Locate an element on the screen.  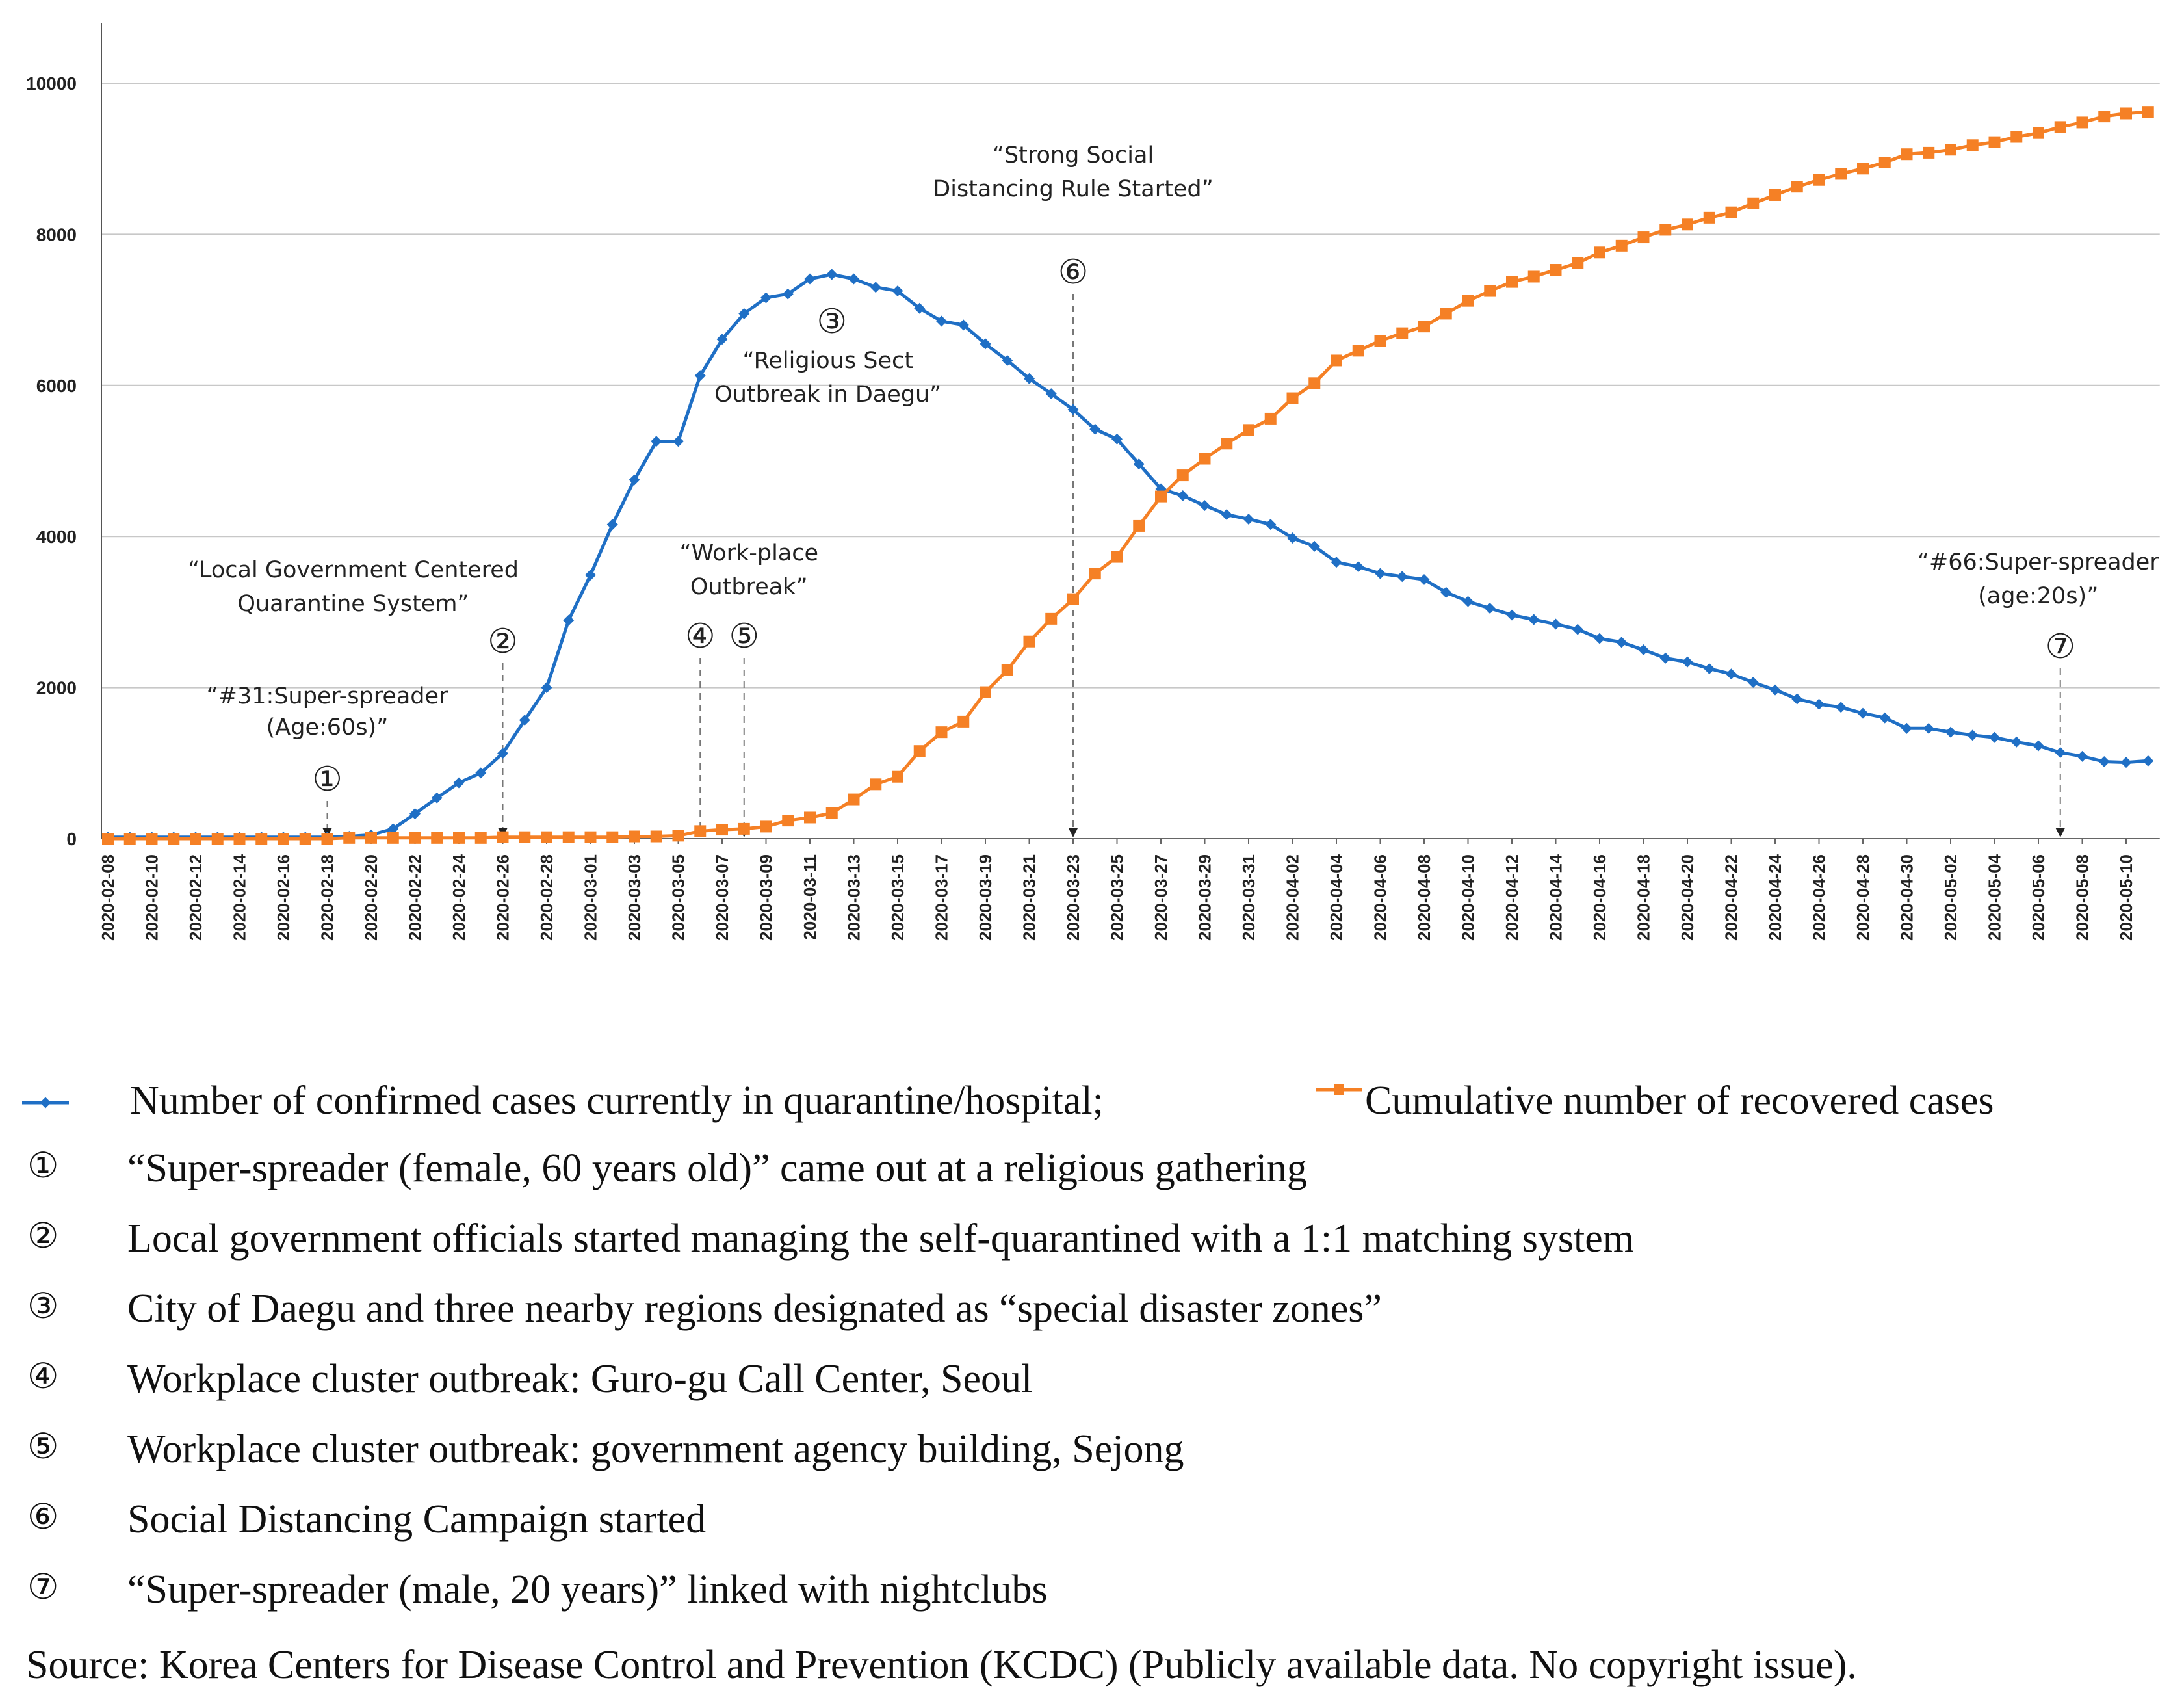
x-tick-label: 2020-03-09 is located at coordinates (767, 897).